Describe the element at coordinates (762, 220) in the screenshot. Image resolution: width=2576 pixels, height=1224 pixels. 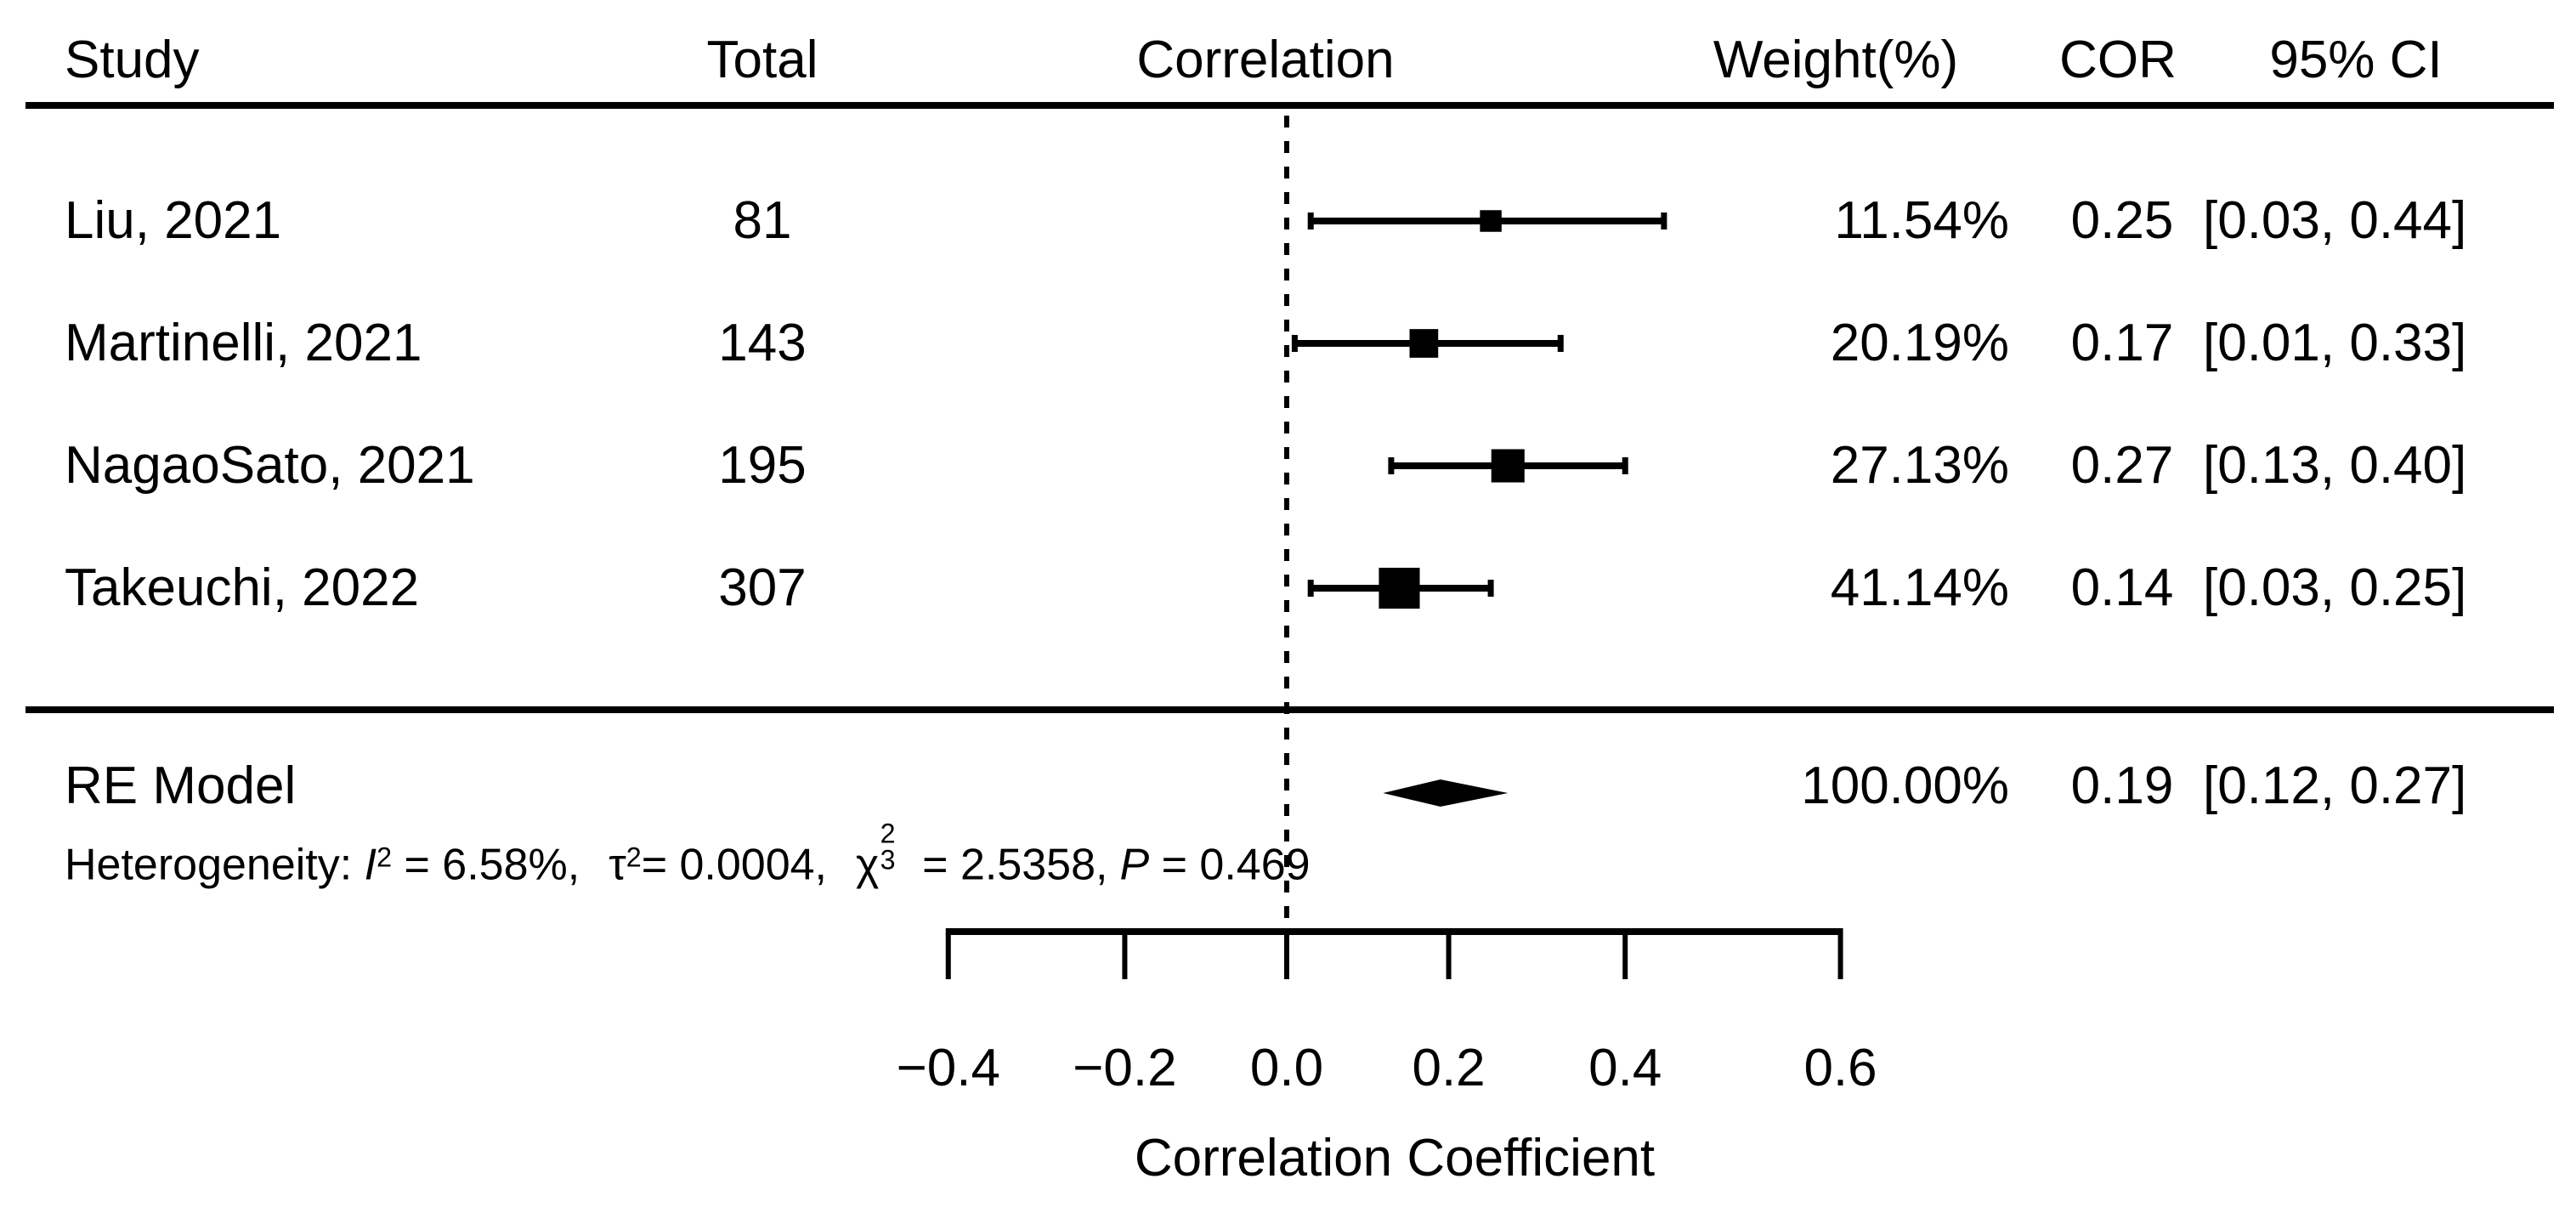
I see `total-value: 81` at that location.